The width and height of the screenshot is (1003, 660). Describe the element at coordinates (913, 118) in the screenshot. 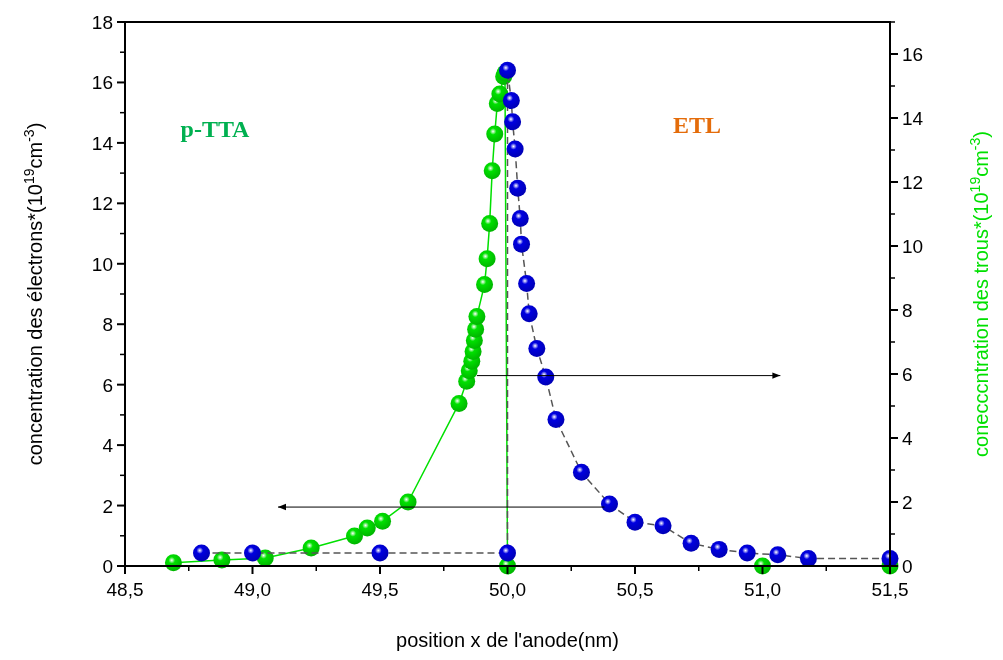

I see `y2-tick-label: 14` at that location.